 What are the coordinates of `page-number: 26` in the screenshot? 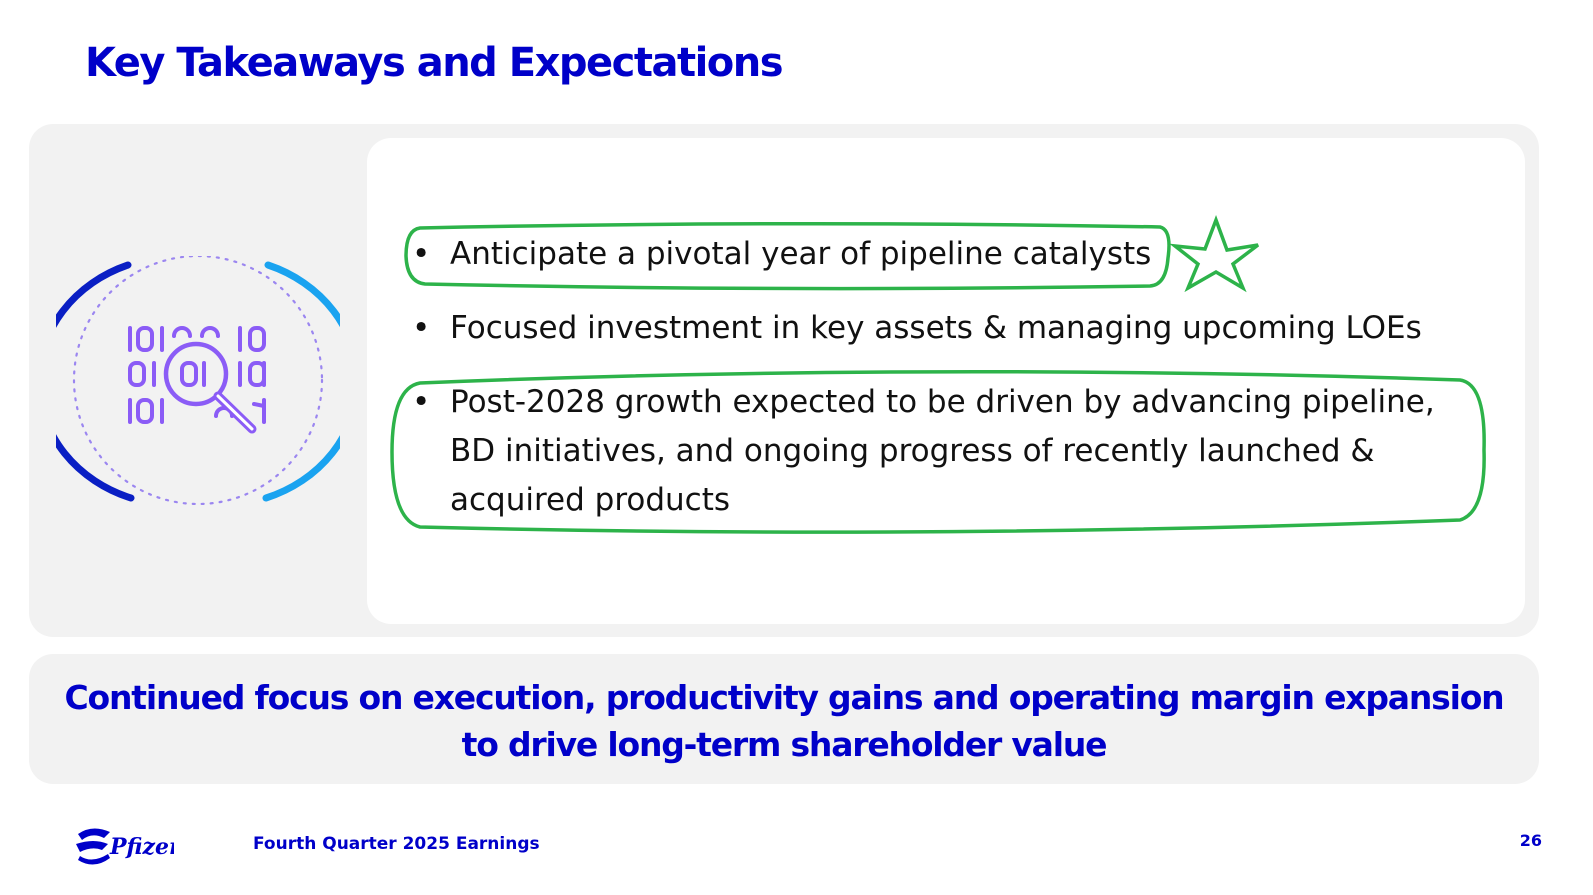 It's located at (1530, 840).